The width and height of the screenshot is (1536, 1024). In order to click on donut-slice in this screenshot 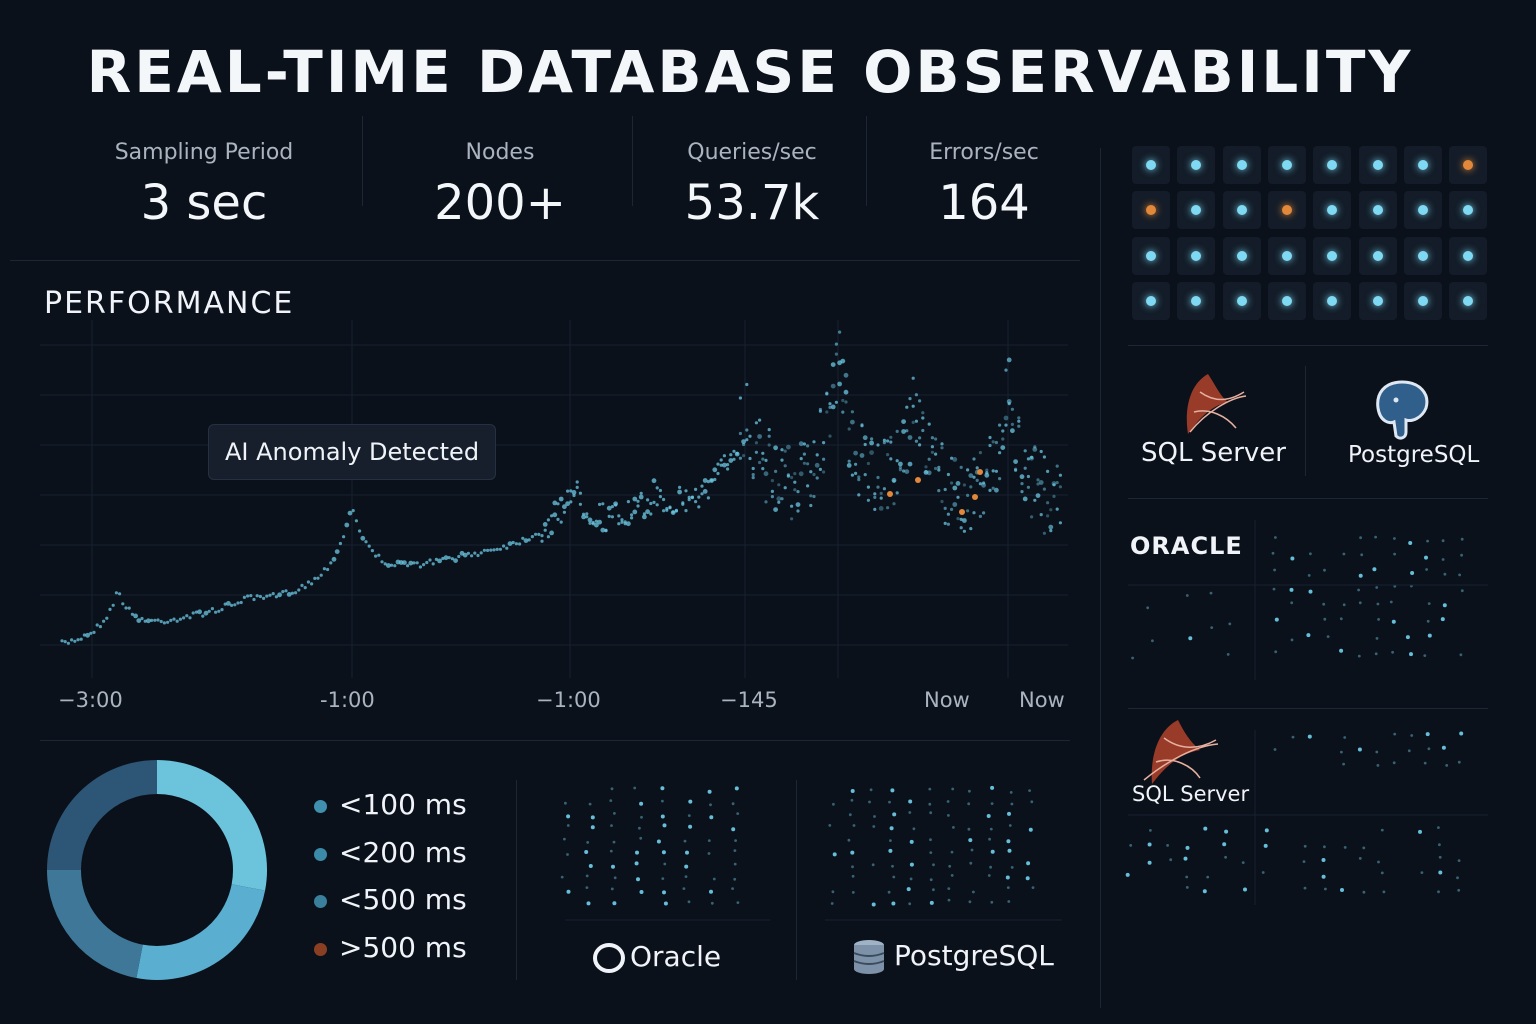, I will do `click(102, 815)`.